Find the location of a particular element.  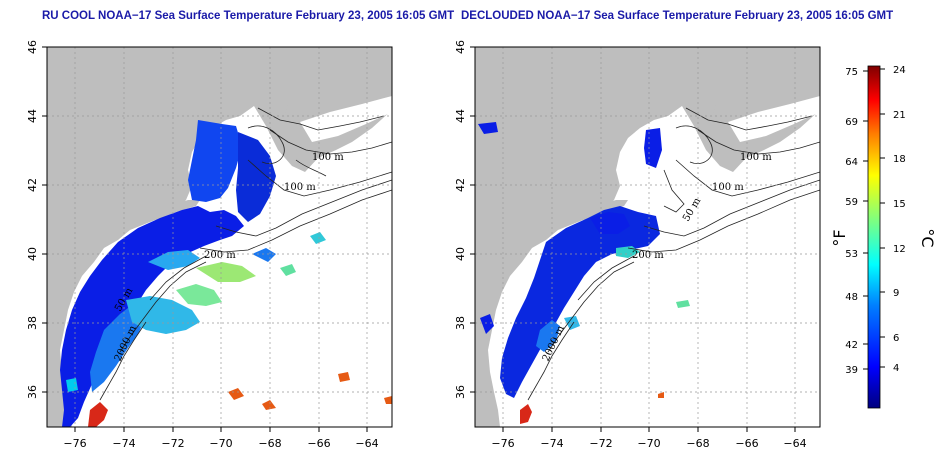

fahrenheit-tick: 39 is located at coordinates (851, 370).